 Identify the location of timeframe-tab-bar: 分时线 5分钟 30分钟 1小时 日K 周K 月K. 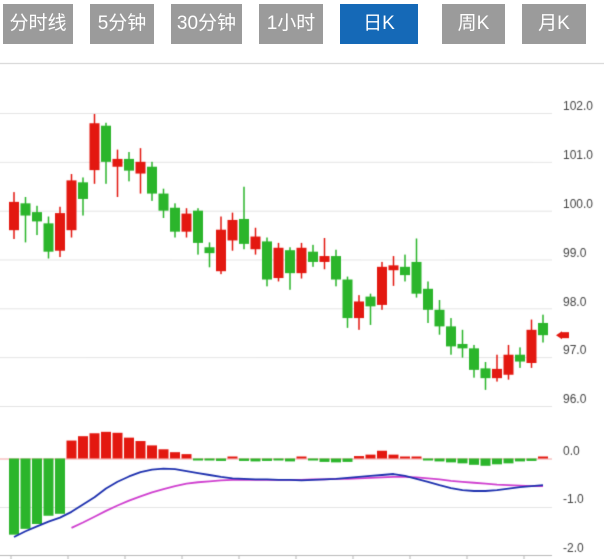
(303, 24).